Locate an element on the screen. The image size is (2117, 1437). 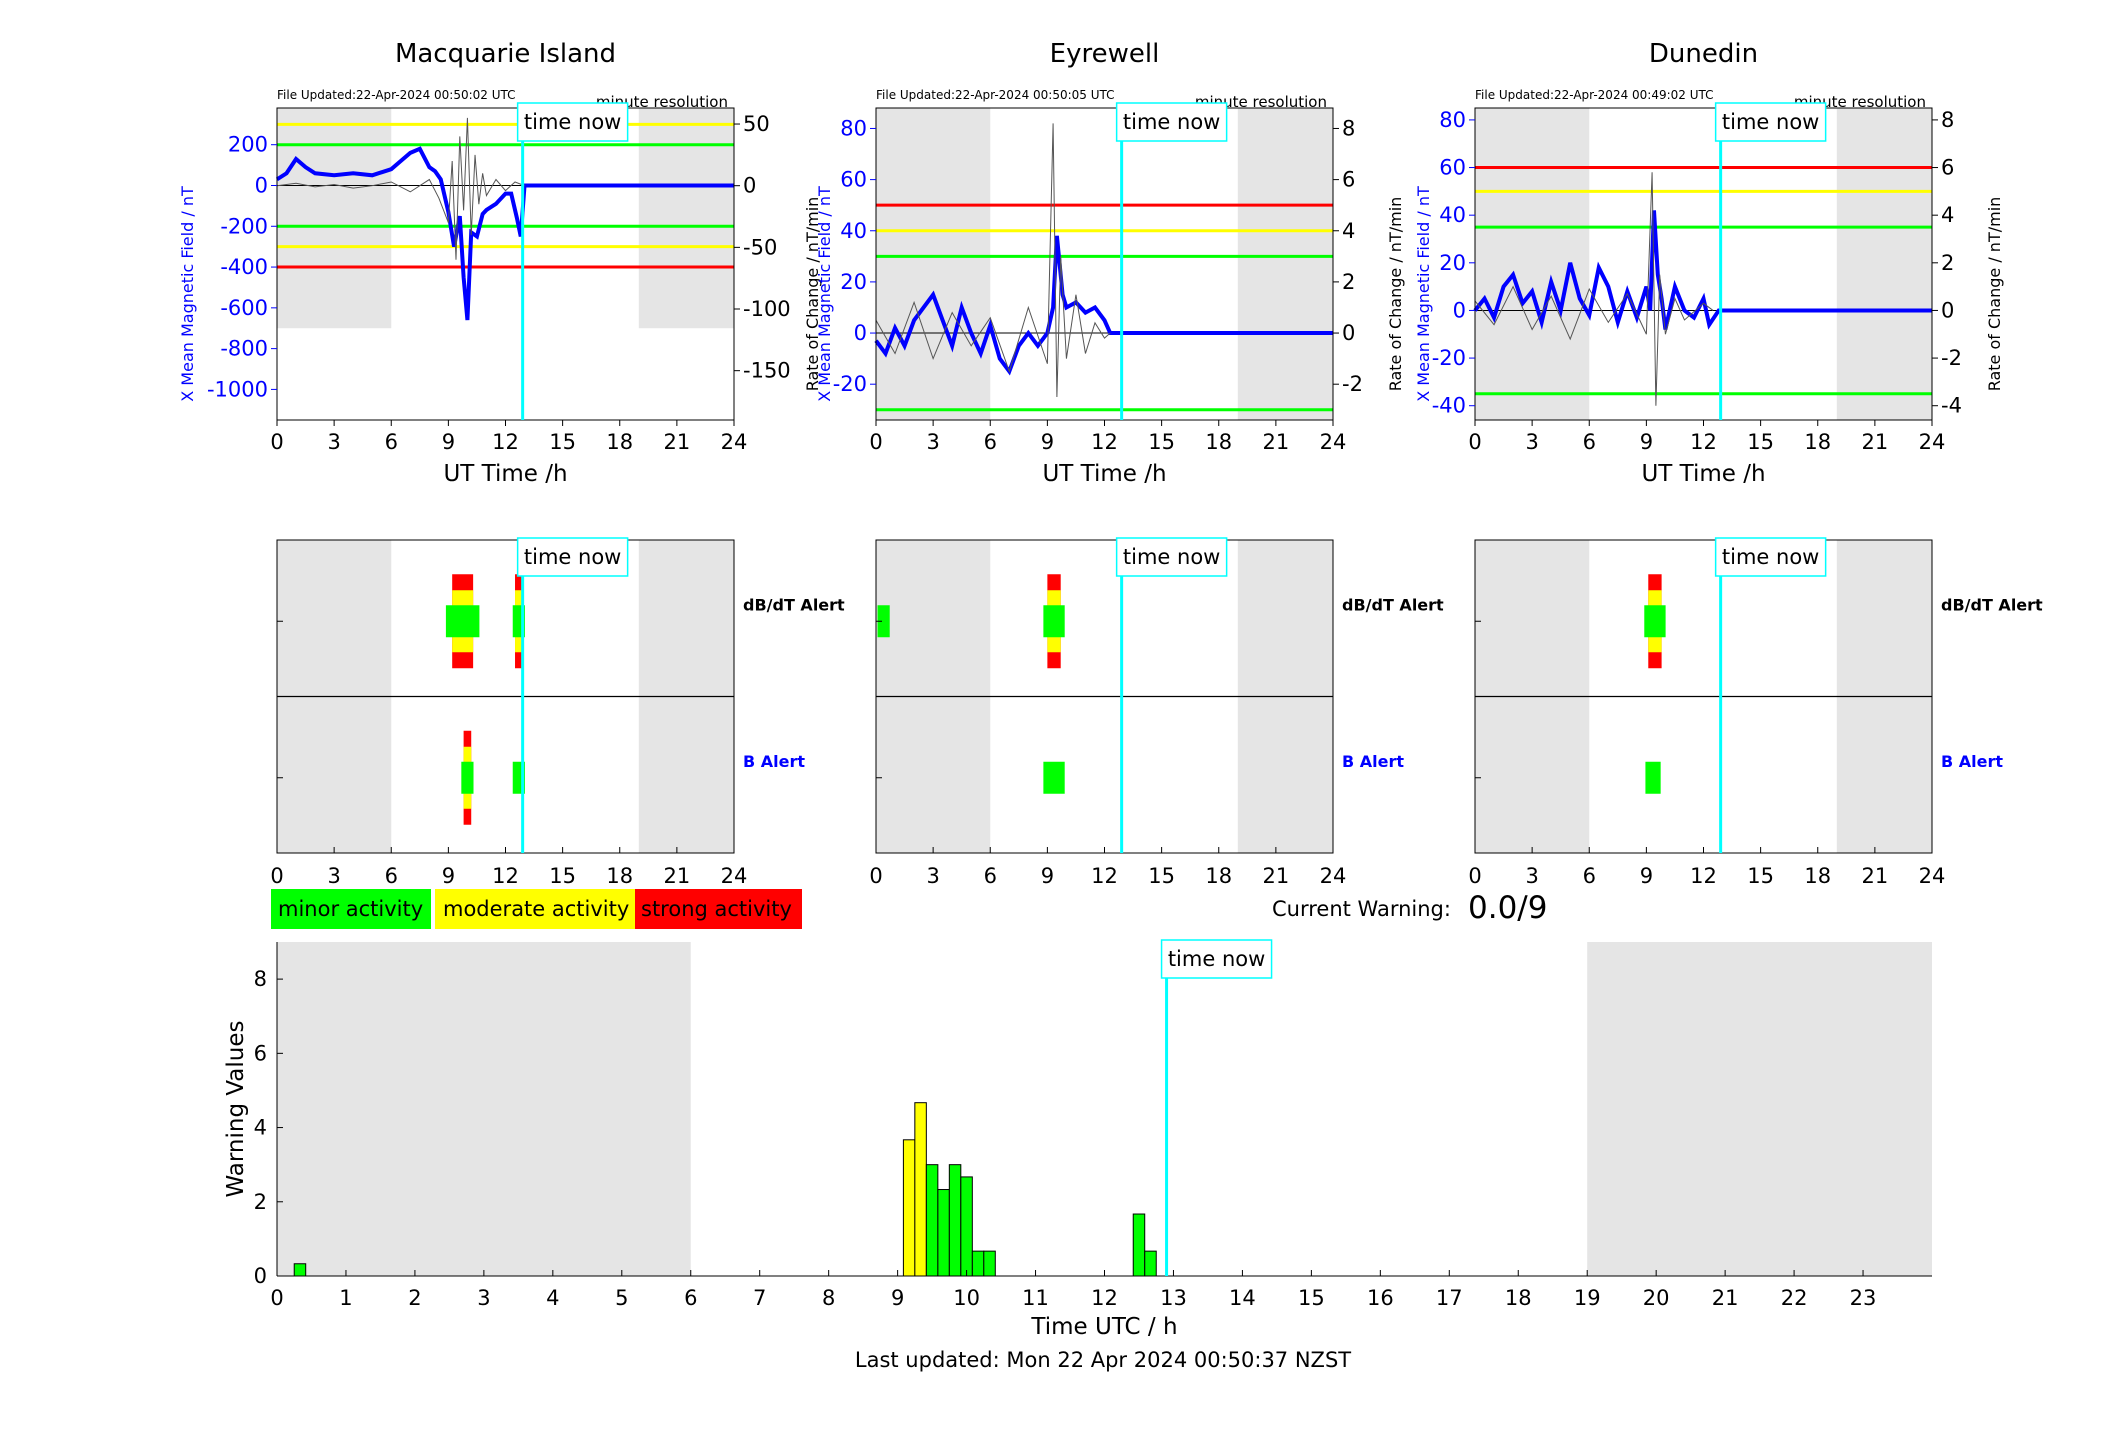
x-tick-label: 14 is located at coordinates (1242, 1298).